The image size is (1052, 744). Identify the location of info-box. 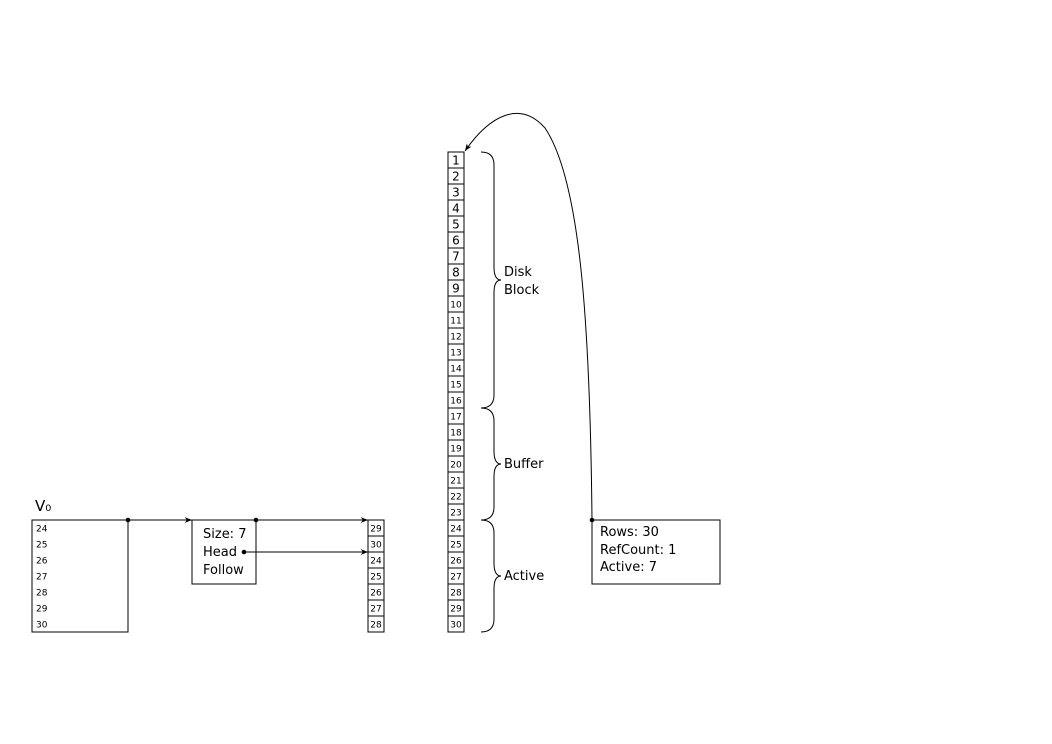
(656, 552).